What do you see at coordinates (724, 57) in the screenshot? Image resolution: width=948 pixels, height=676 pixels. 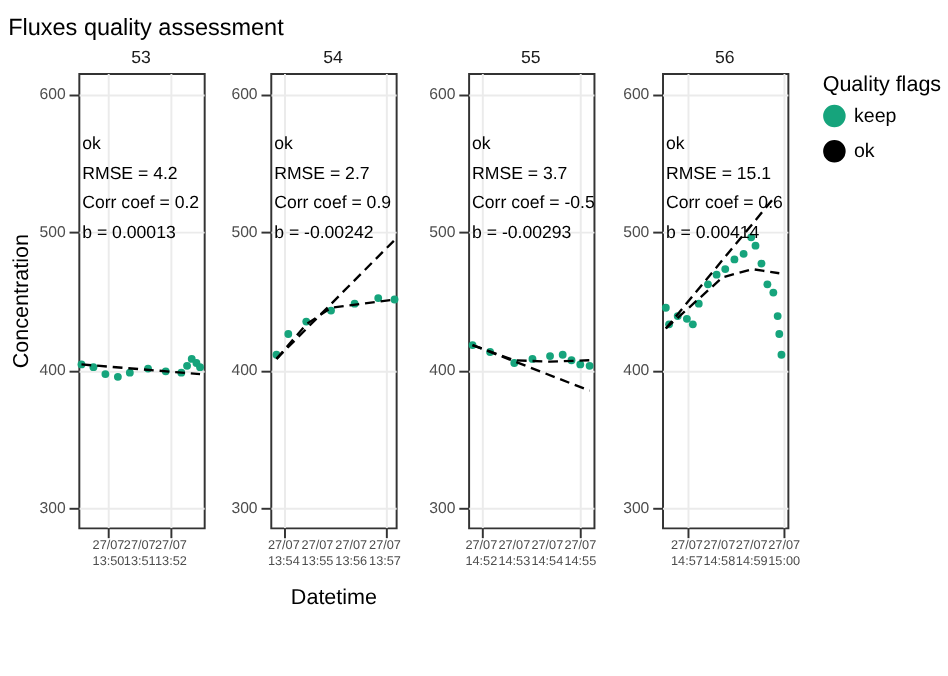 I see `chart-subtitle: 56` at bounding box center [724, 57].